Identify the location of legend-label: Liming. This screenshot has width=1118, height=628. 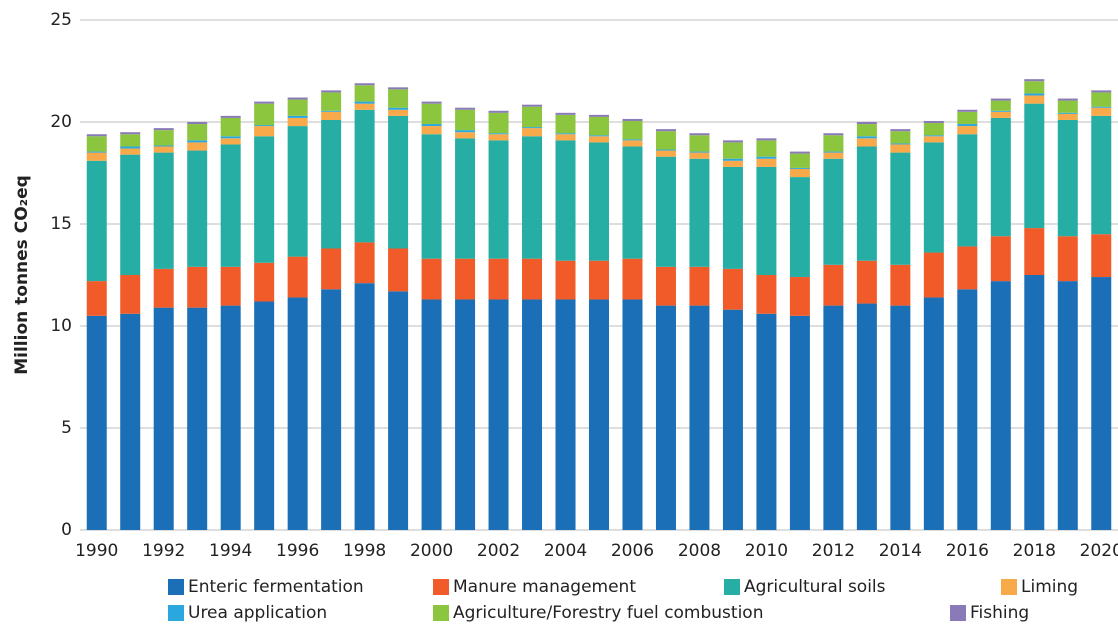
(1049, 587).